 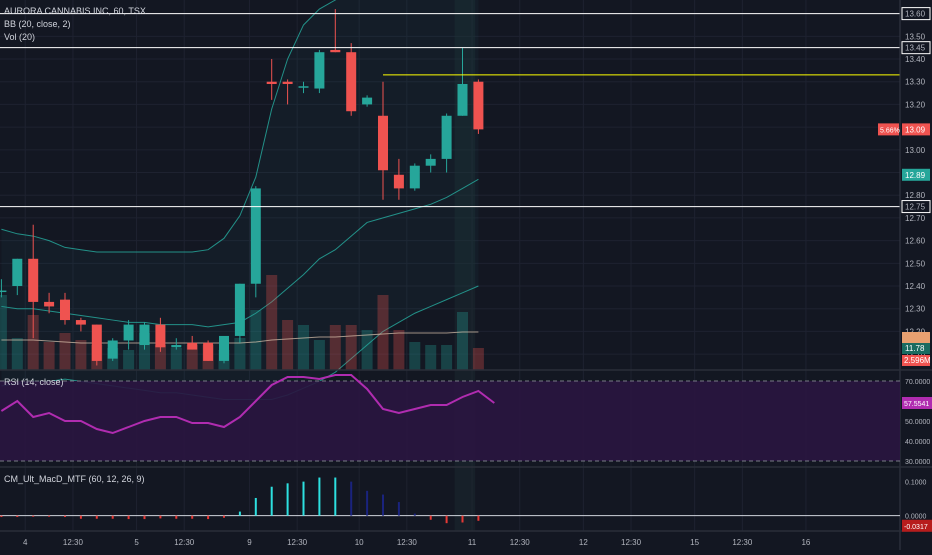 I want to click on price-tick-label: 13.50, so click(x=915, y=36).